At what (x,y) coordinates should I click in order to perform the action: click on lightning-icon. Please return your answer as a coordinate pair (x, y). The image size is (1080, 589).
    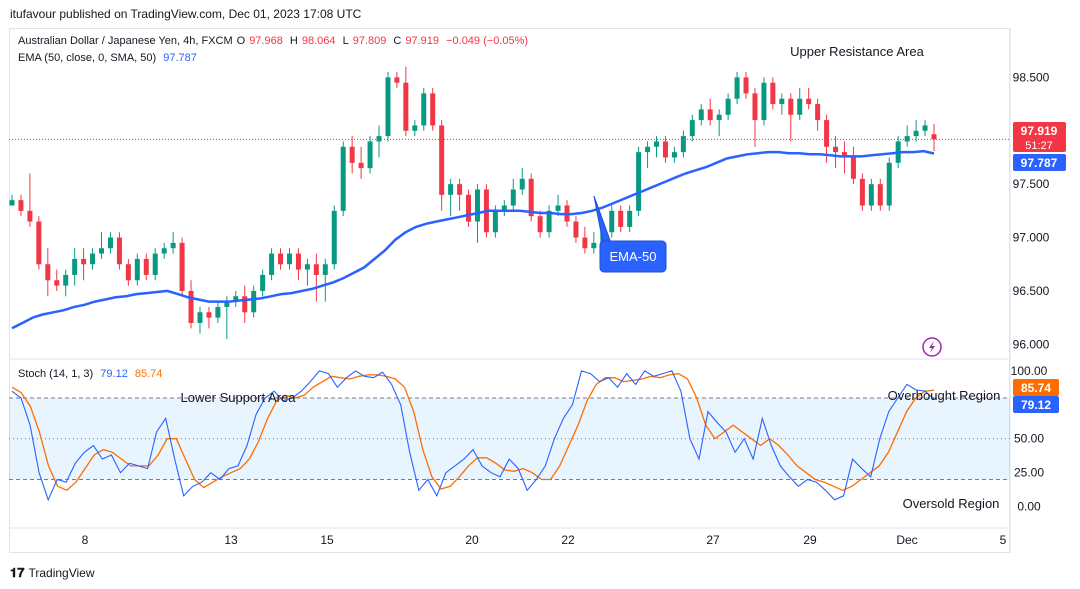
    Looking at the image, I should click on (932, 347).